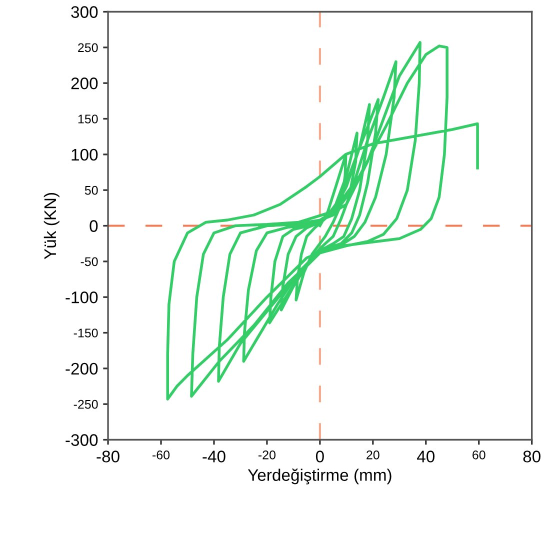  What do you see at coordinates (82, 298) in the screenshot?
I see `y-tick-label: -100` at bounding box center [82, 298].